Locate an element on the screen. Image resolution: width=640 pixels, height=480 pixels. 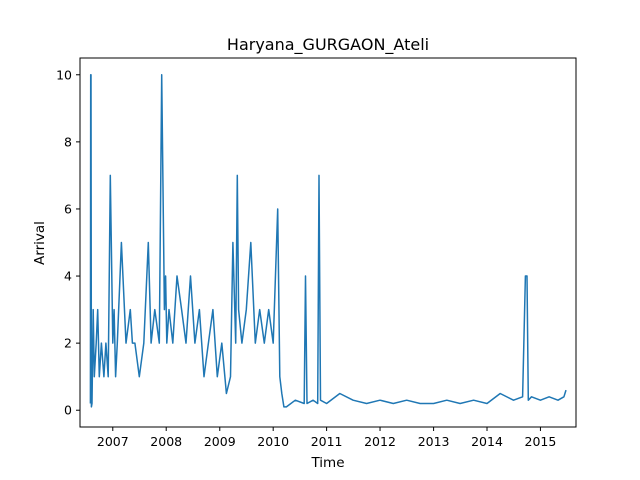
x-tick-label: 2014 is located at coordinates (487, 441).